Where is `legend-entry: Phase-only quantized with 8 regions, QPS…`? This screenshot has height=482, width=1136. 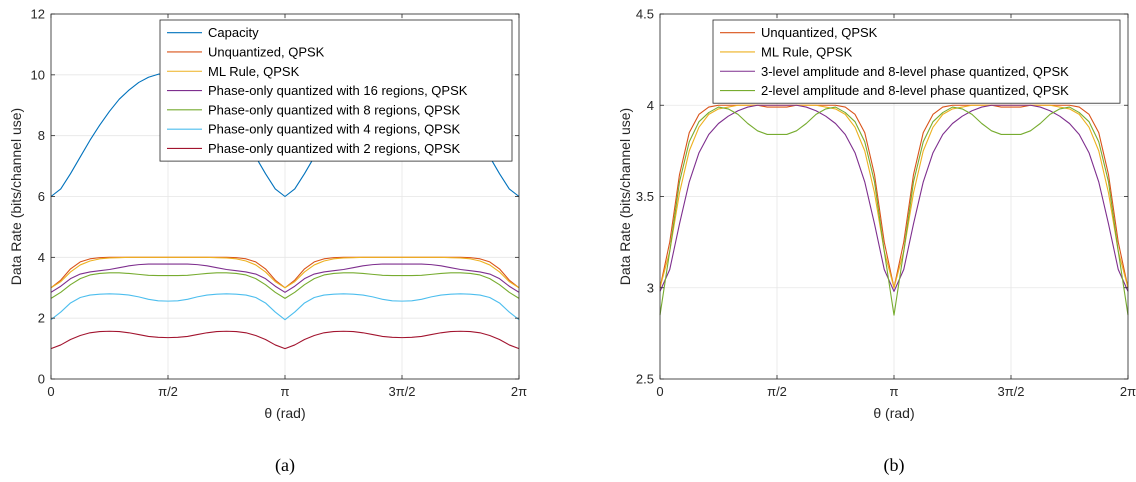 legend-entry: Phase-only quantized with 8 regions, QPS… is located at coordinates (334, 109).